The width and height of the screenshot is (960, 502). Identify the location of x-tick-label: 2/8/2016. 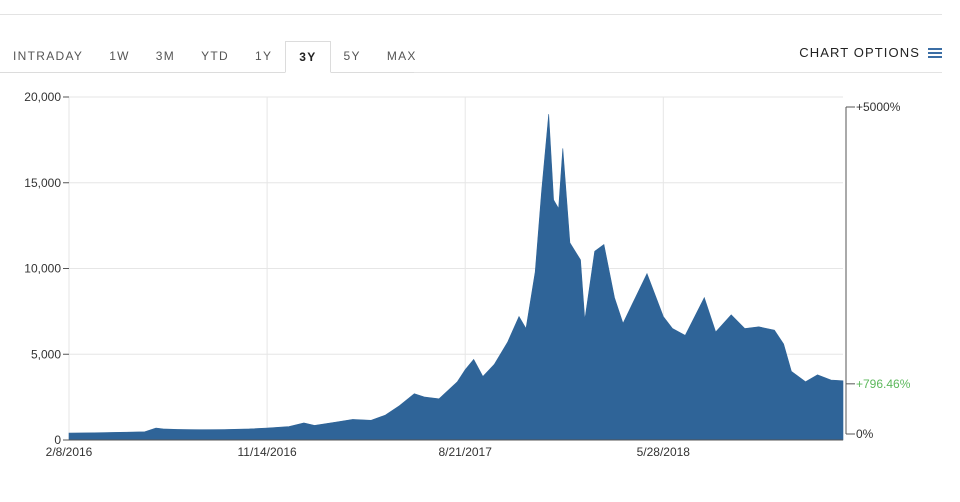
(69, 452).